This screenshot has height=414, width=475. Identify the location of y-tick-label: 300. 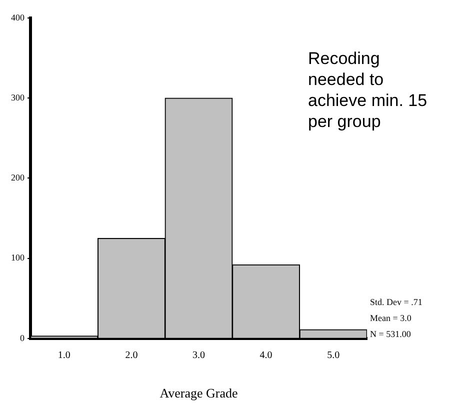
(18, 97).